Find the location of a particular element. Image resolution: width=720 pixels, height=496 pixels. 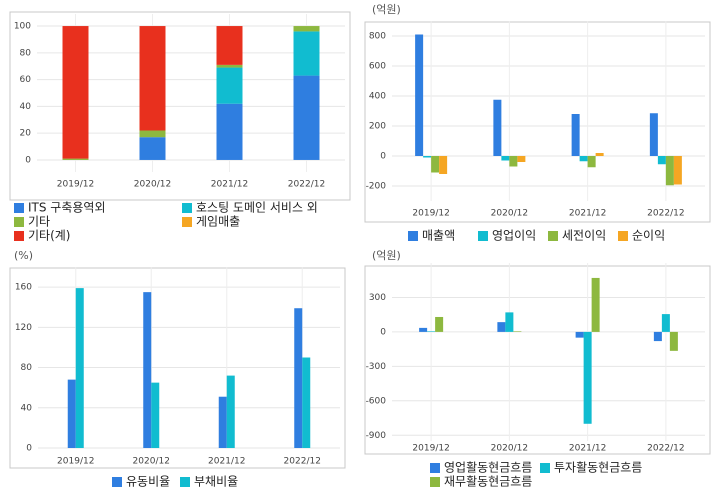

y-tick-label: 300 is located at coordinates (377, 298).